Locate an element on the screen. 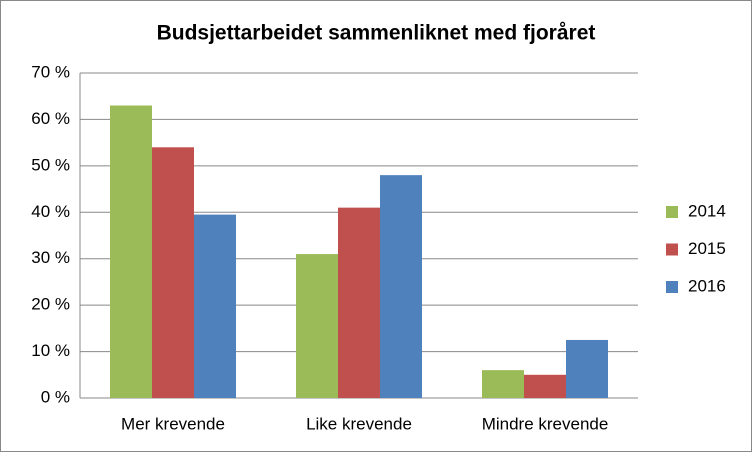 The image size is (752, 452). y-tick-label: 40 % is located at coordinates (50, 211).